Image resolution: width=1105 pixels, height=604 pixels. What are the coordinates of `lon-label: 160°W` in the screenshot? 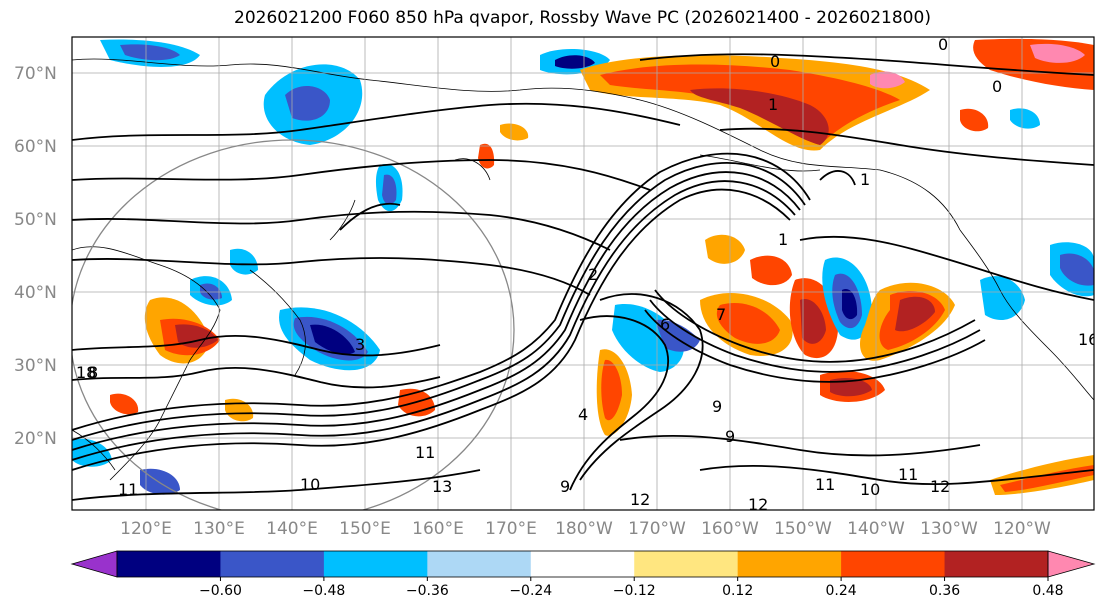 It's located at (730, 529).